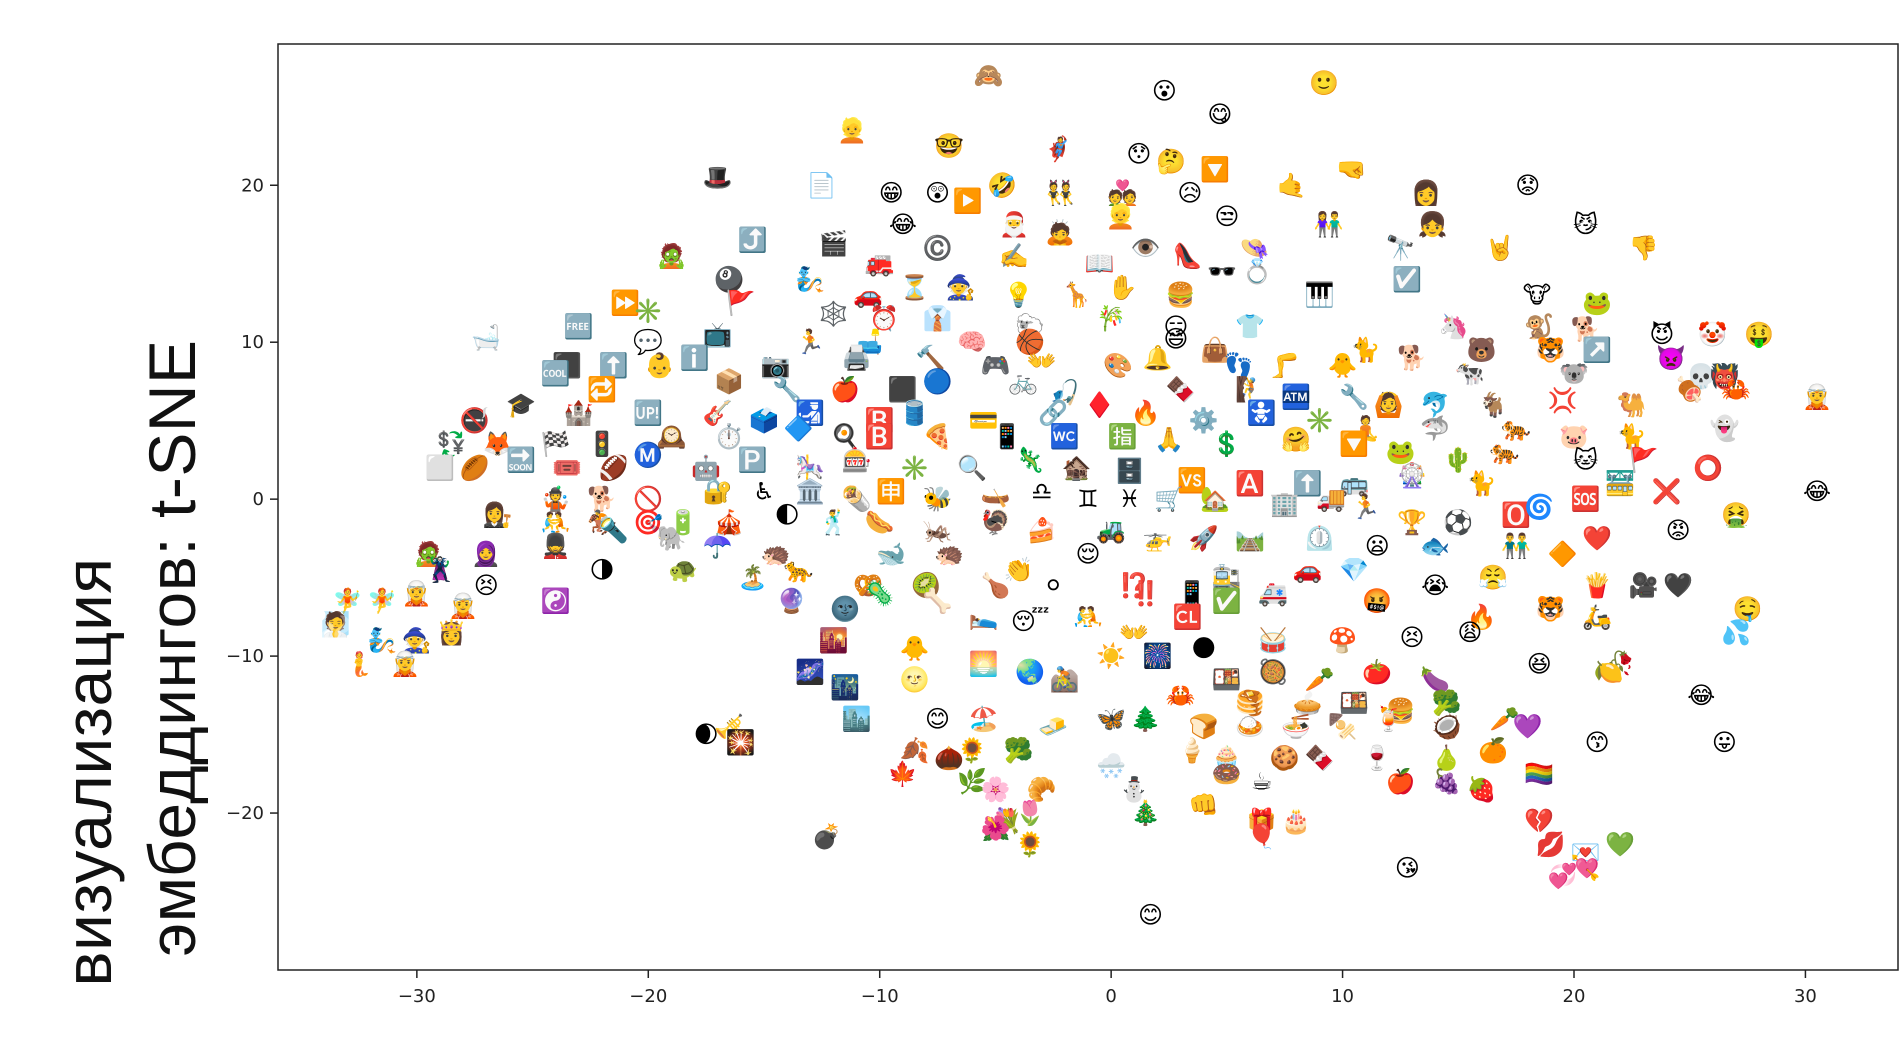  Describe the element at coordinates (857, 719) in the screenshot. I see `scatter-point: 🏙️` at that location.